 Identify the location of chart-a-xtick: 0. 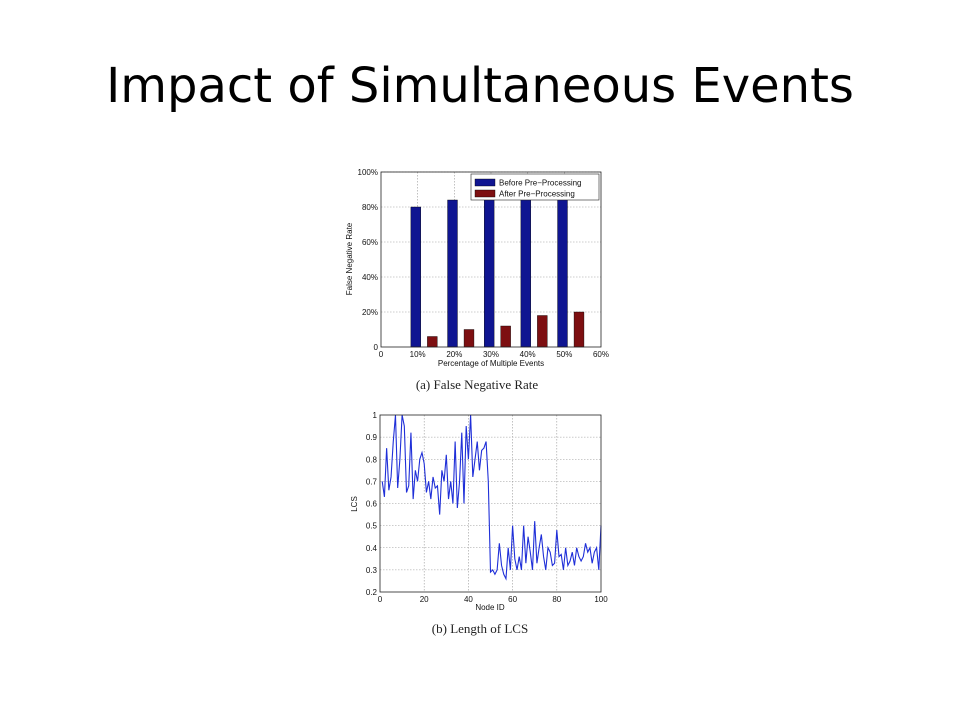
(381, 354).